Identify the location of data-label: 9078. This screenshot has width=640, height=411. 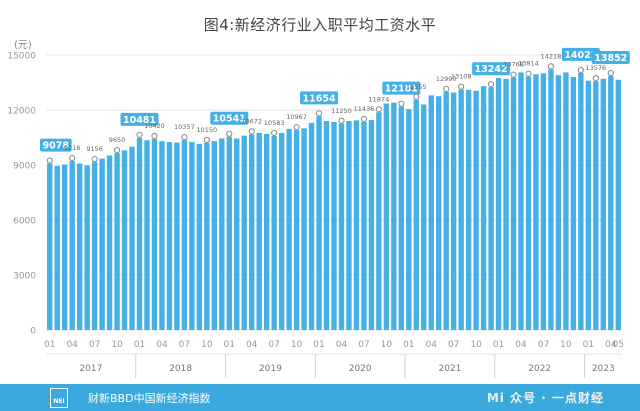
(56, 146).